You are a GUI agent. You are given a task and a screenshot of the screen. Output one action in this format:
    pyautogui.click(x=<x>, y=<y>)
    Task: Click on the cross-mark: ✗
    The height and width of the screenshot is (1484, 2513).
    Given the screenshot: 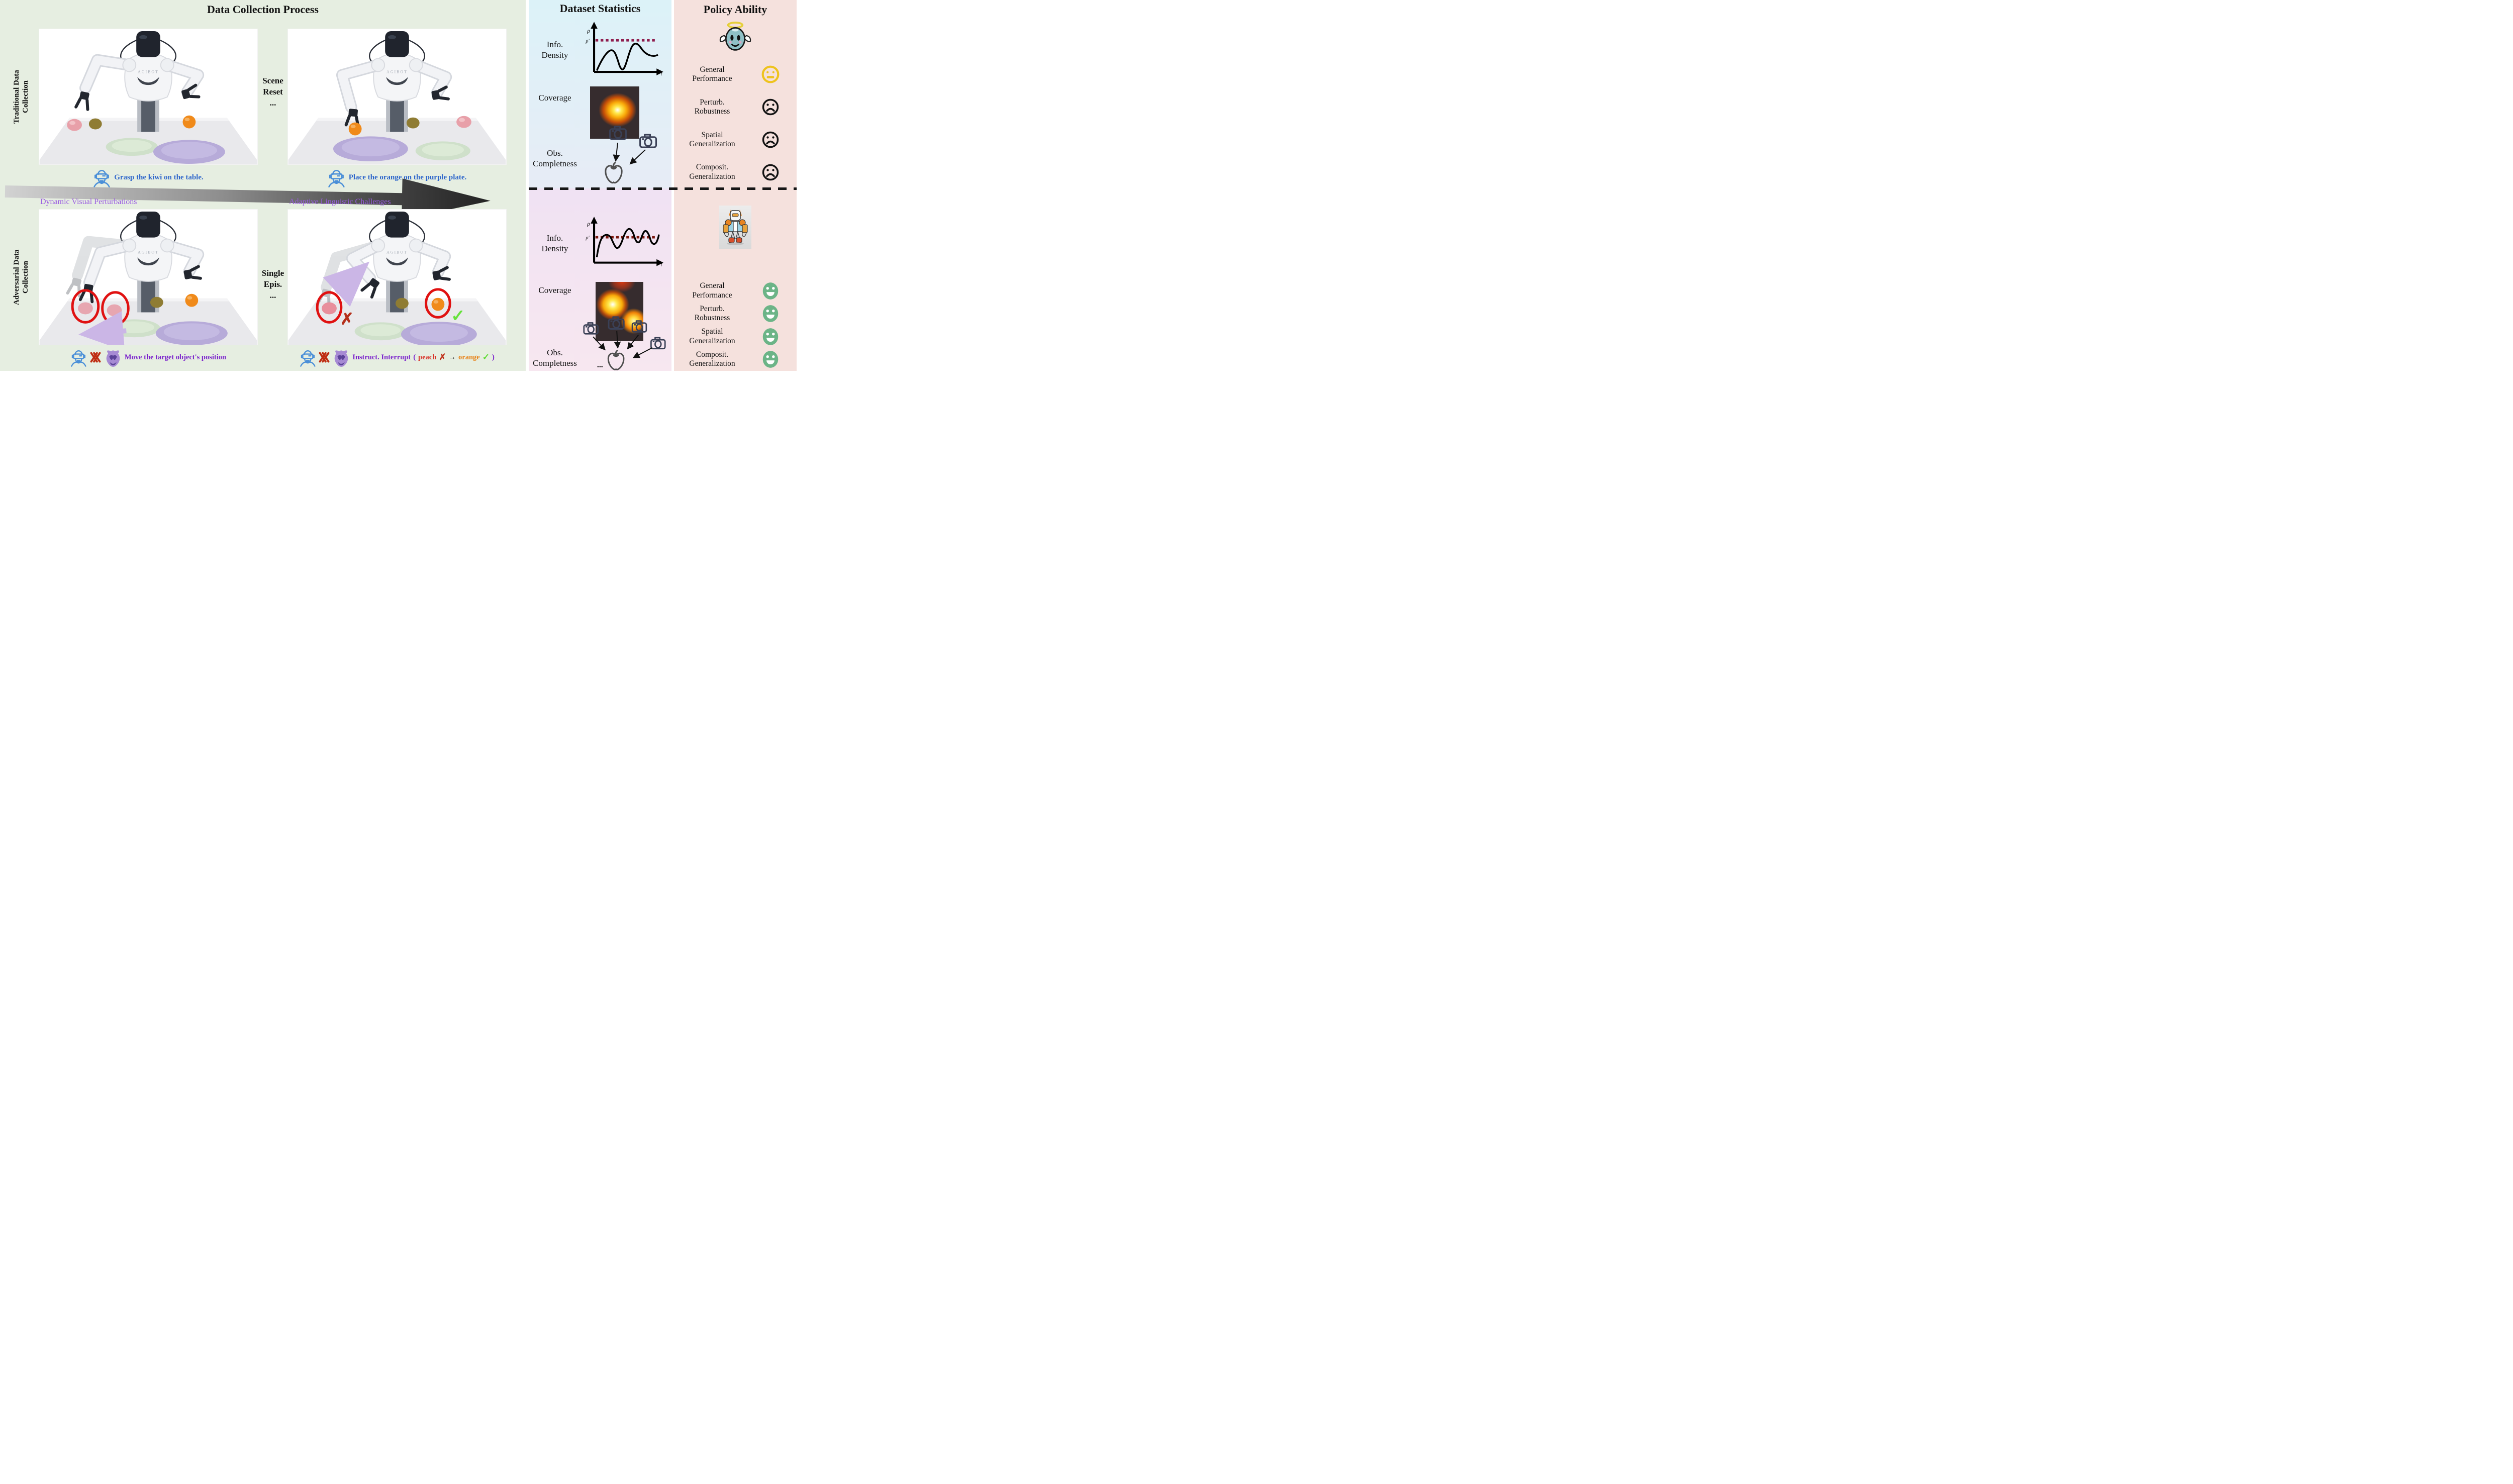 What is the action you would take?
    pyautogui.click(x=347, y=319)
    